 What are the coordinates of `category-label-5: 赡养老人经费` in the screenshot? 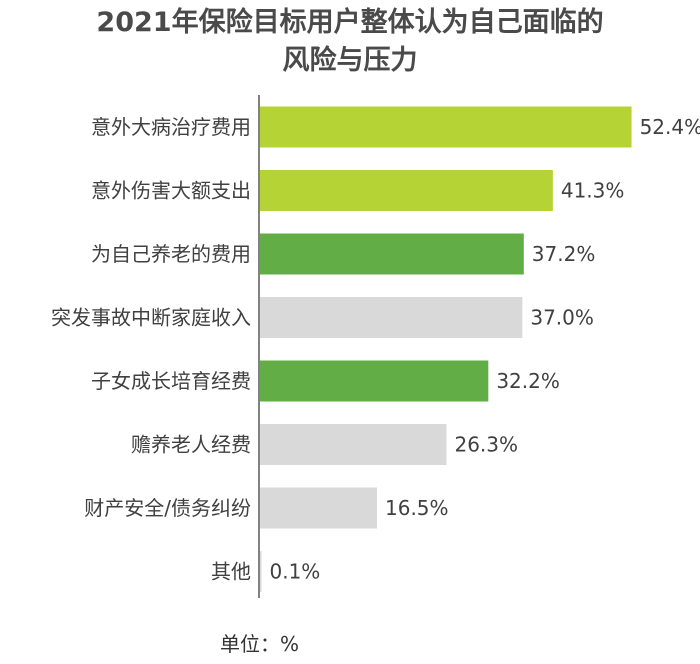 It's located at (191, 445).